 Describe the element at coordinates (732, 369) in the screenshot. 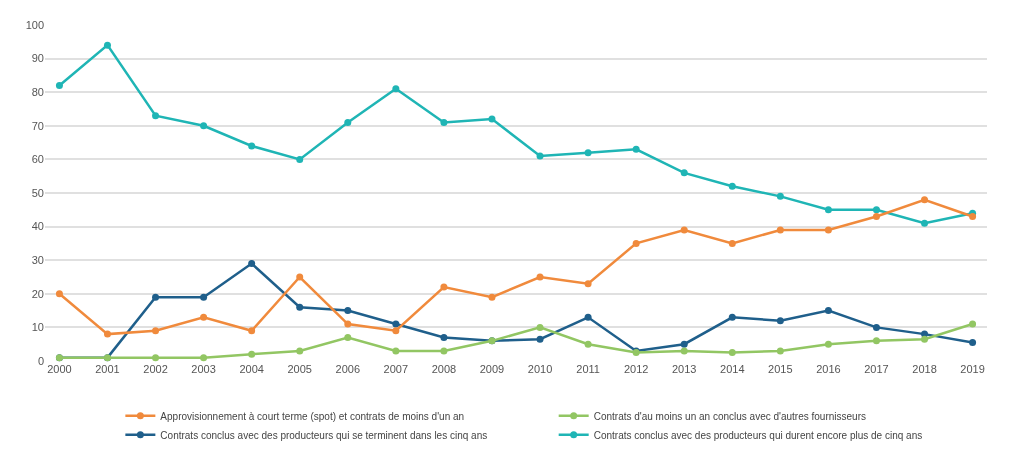

I see `x-tick-label: 2014` at that location.